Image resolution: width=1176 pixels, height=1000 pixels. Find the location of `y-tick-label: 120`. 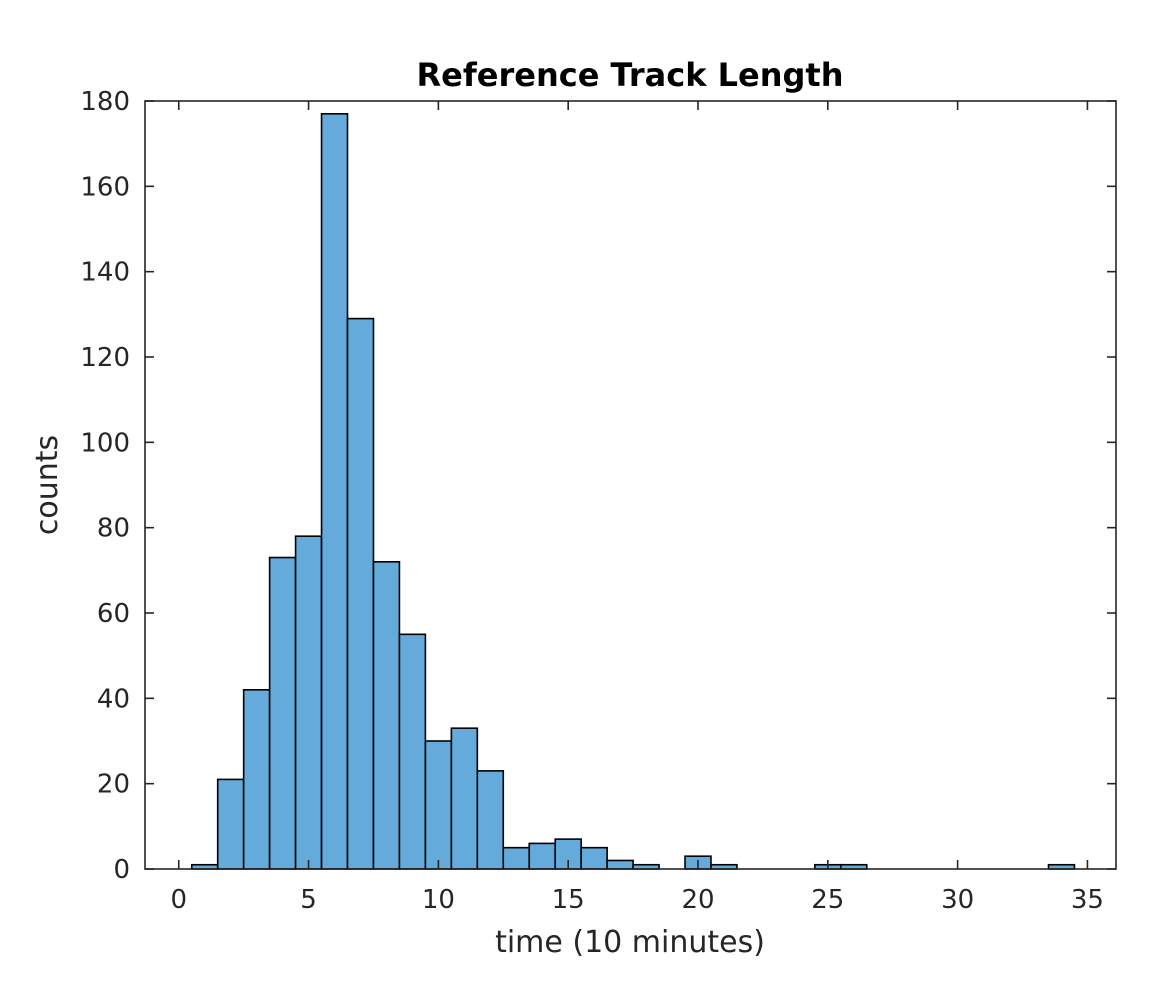

y-tick-label: 120 is located at coordinates (105, 358).